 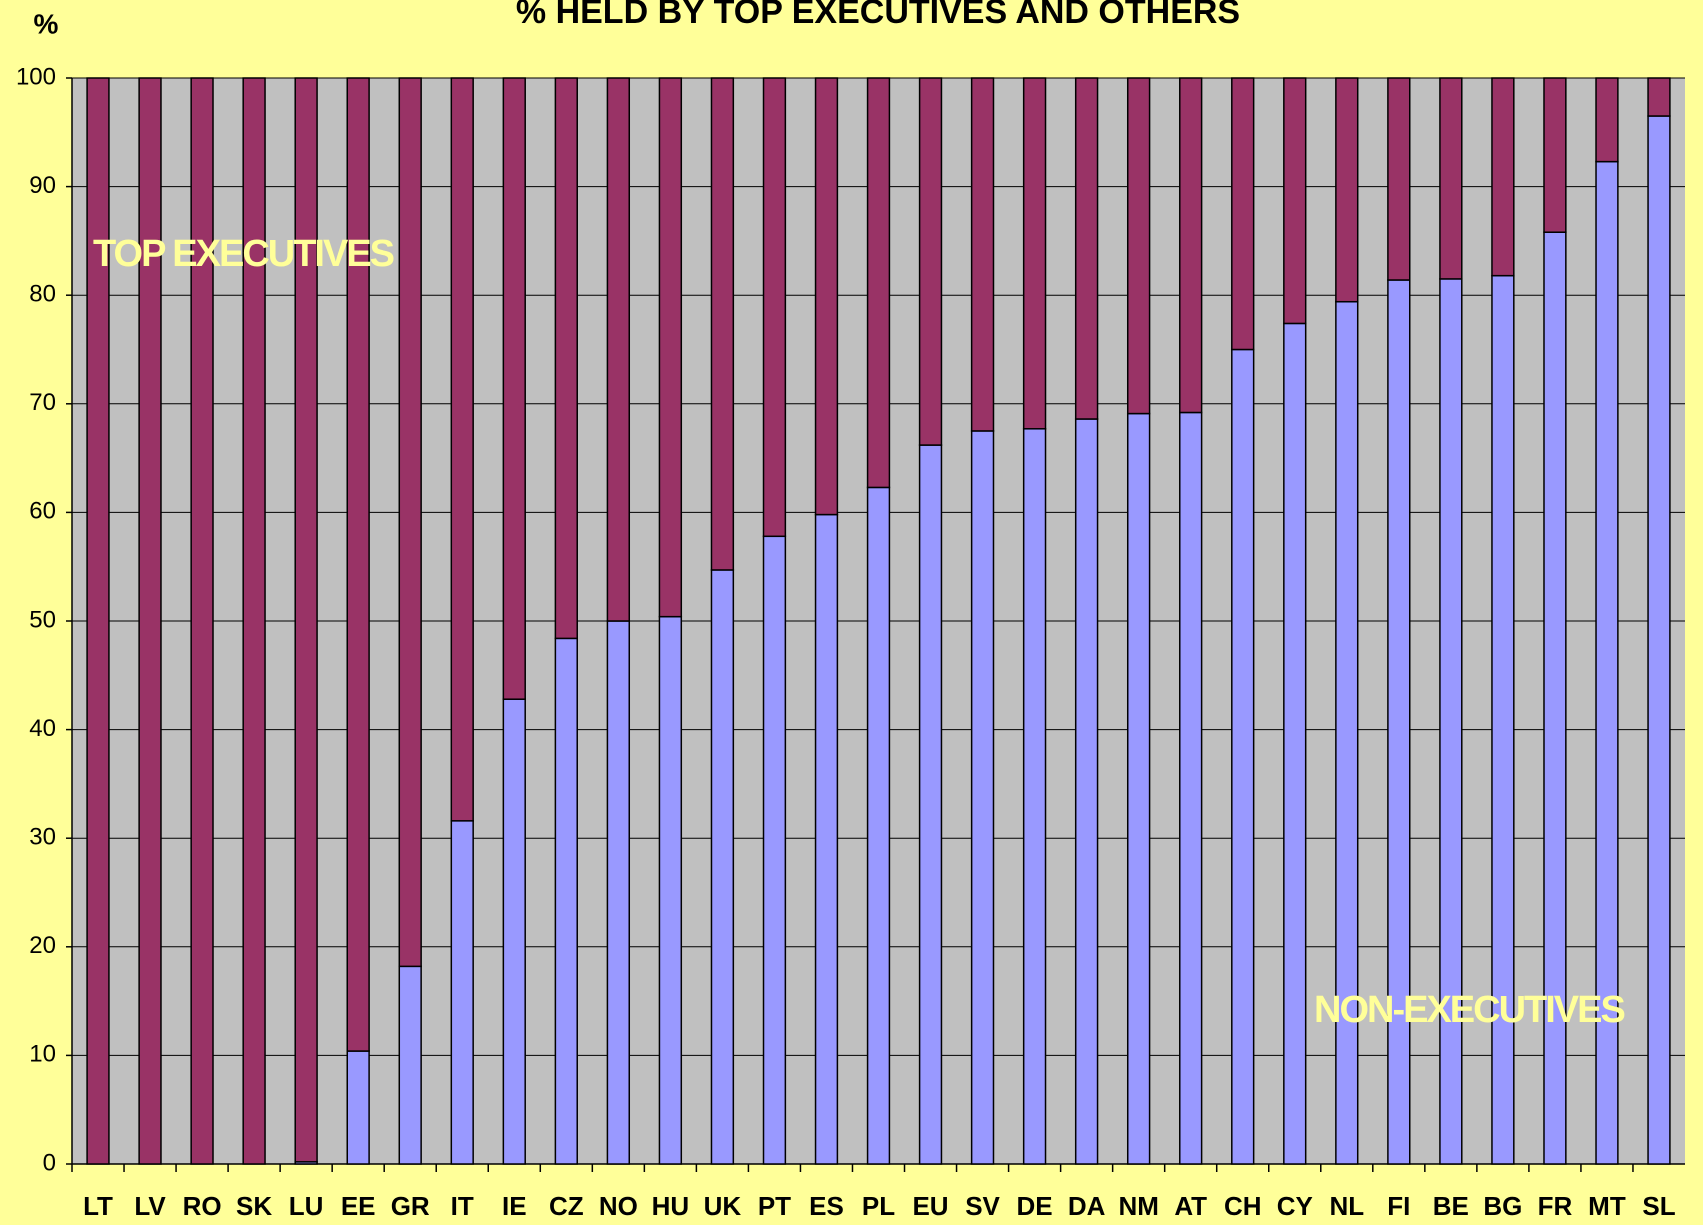 I want to click on x-tick-label: PT, so click(x=774, y=1206).